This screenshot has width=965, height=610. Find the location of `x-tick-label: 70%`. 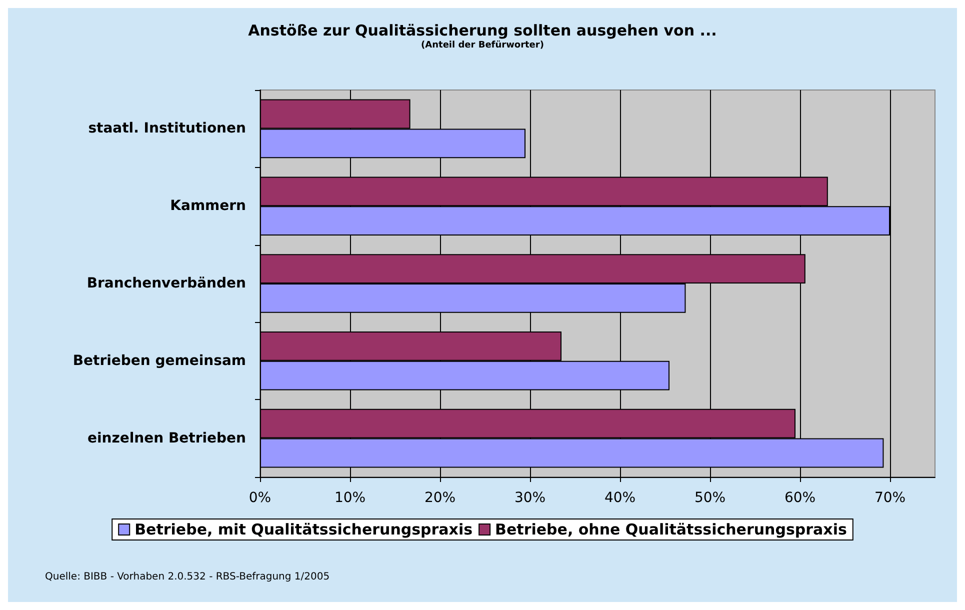

x-tick-label: 70% is located at coordinates (890, 498).